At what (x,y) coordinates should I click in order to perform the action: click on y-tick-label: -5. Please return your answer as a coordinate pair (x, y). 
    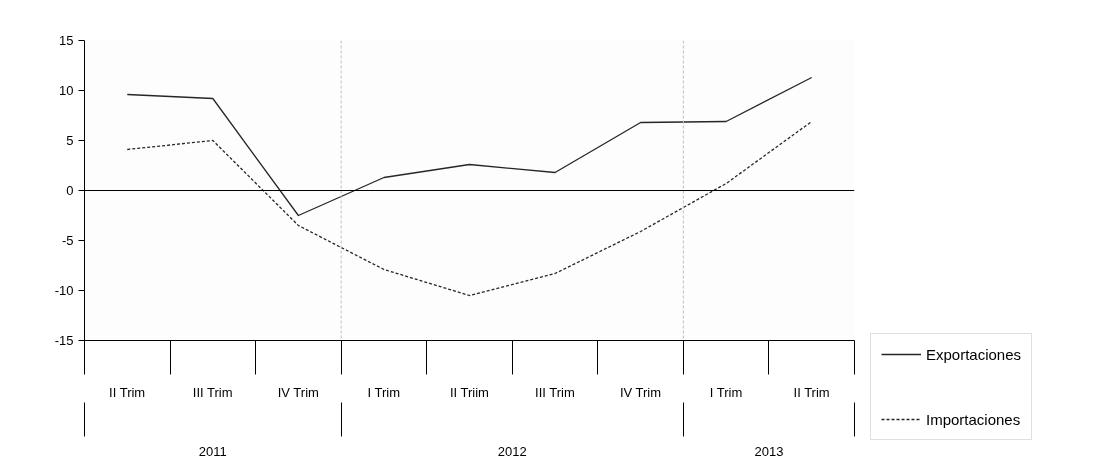
    Looking at the image, I should click on (67, 240).